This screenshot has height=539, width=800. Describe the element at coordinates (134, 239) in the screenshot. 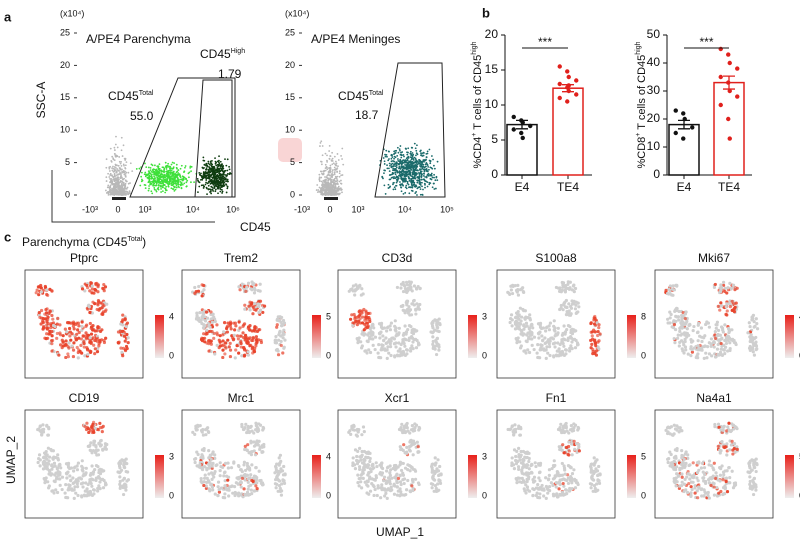

I see `umap-title-sup: Total` at that location.